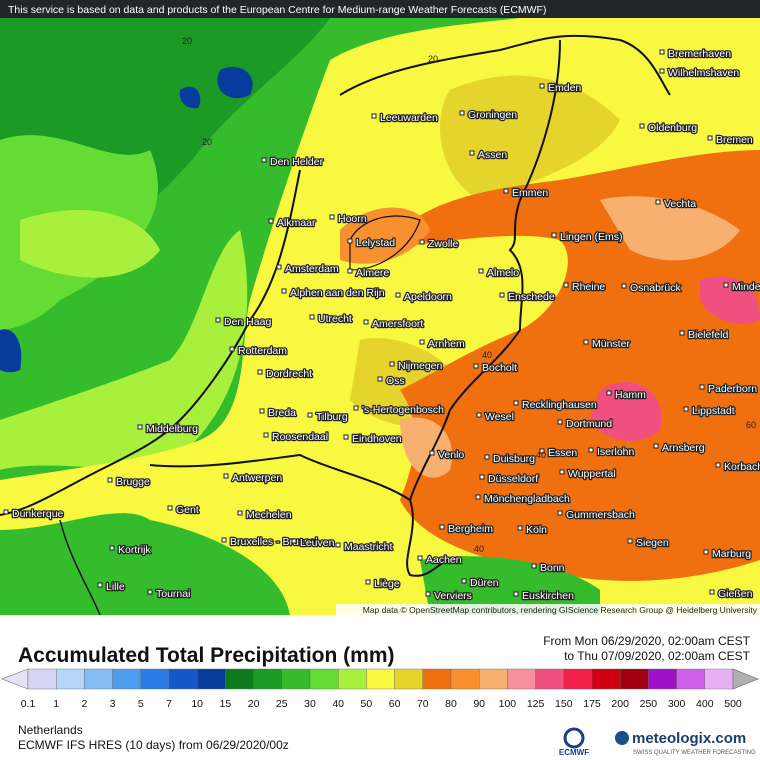 The width and height of the screenshot is (760, 760). I want to click on city-label: Enschede, so click(531, 297).